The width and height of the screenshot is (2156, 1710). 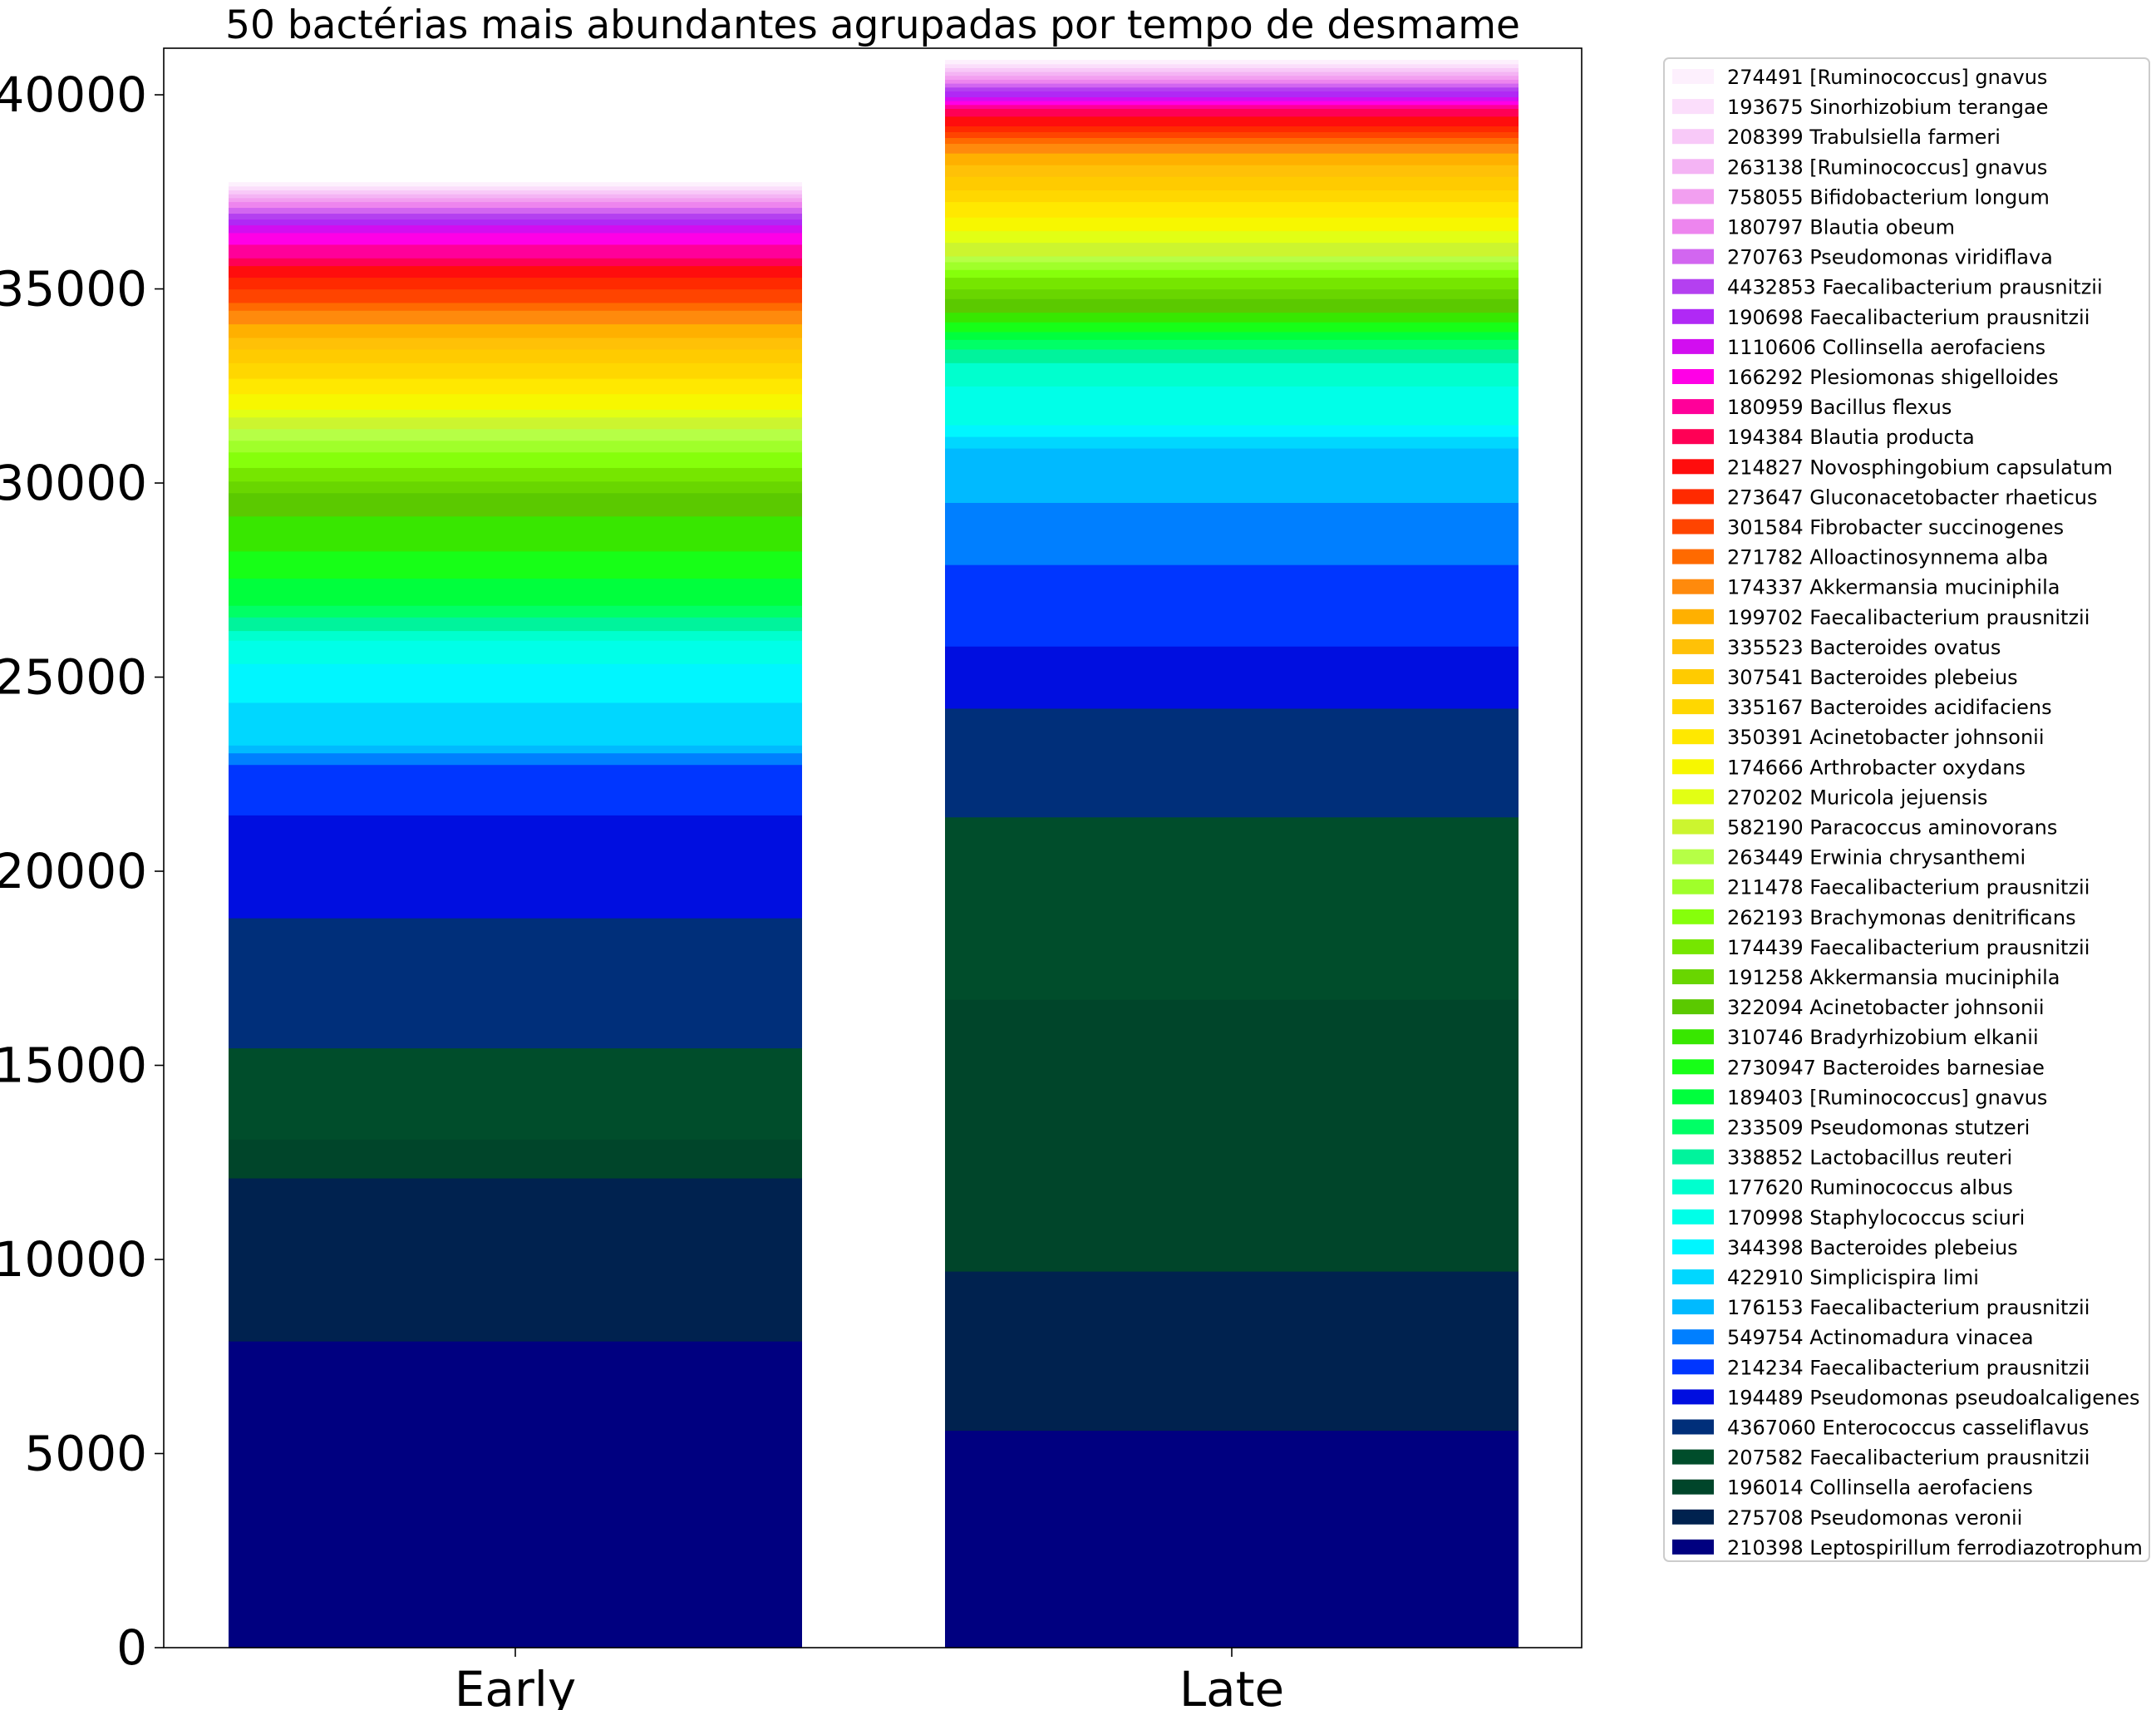 What do you see at coordinates (1920, 468) in the screenshot?
I see `legend-label: 214827 Novosphingobium capsulatum` at bounding box center [1920, 468].